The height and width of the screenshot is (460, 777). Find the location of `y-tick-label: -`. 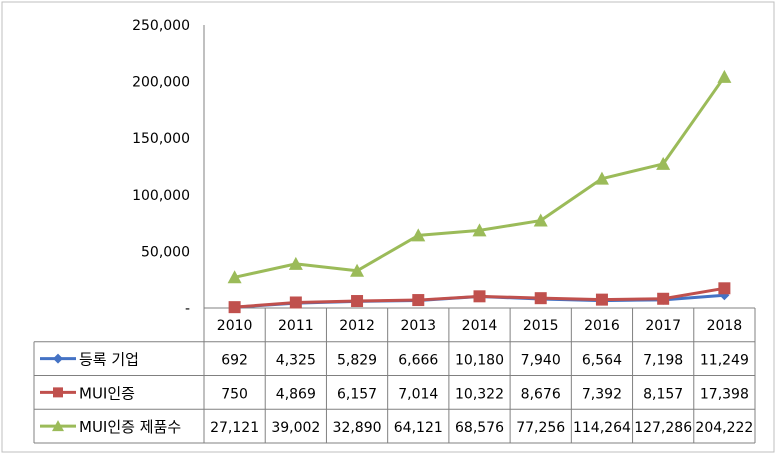

y-tick-label: - is located at coordinates (187, 309).